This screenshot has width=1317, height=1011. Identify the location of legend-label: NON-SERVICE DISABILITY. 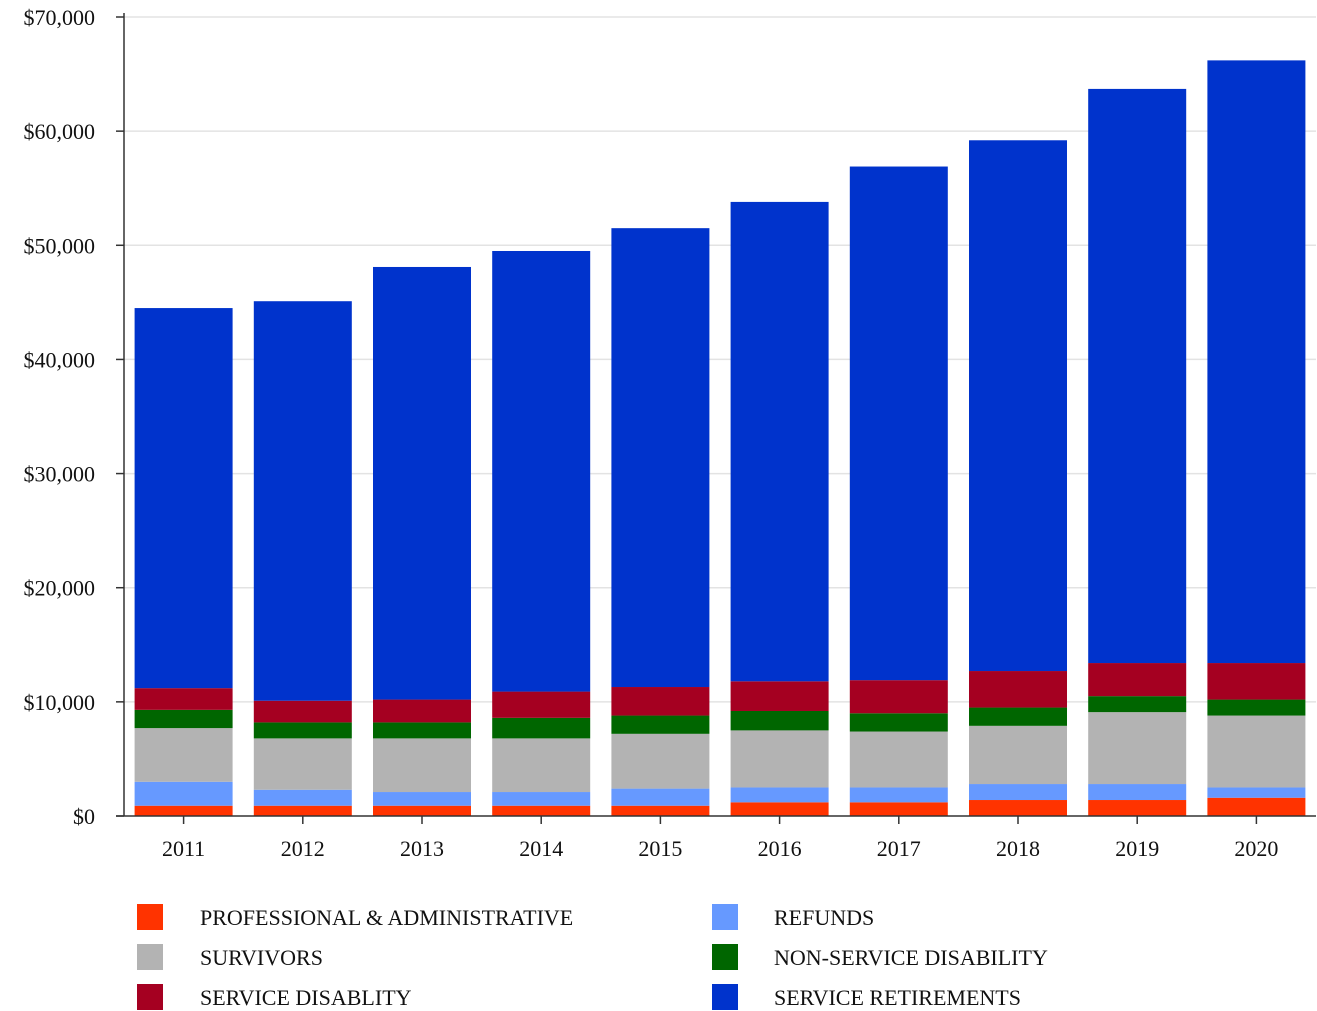
(911, 957).